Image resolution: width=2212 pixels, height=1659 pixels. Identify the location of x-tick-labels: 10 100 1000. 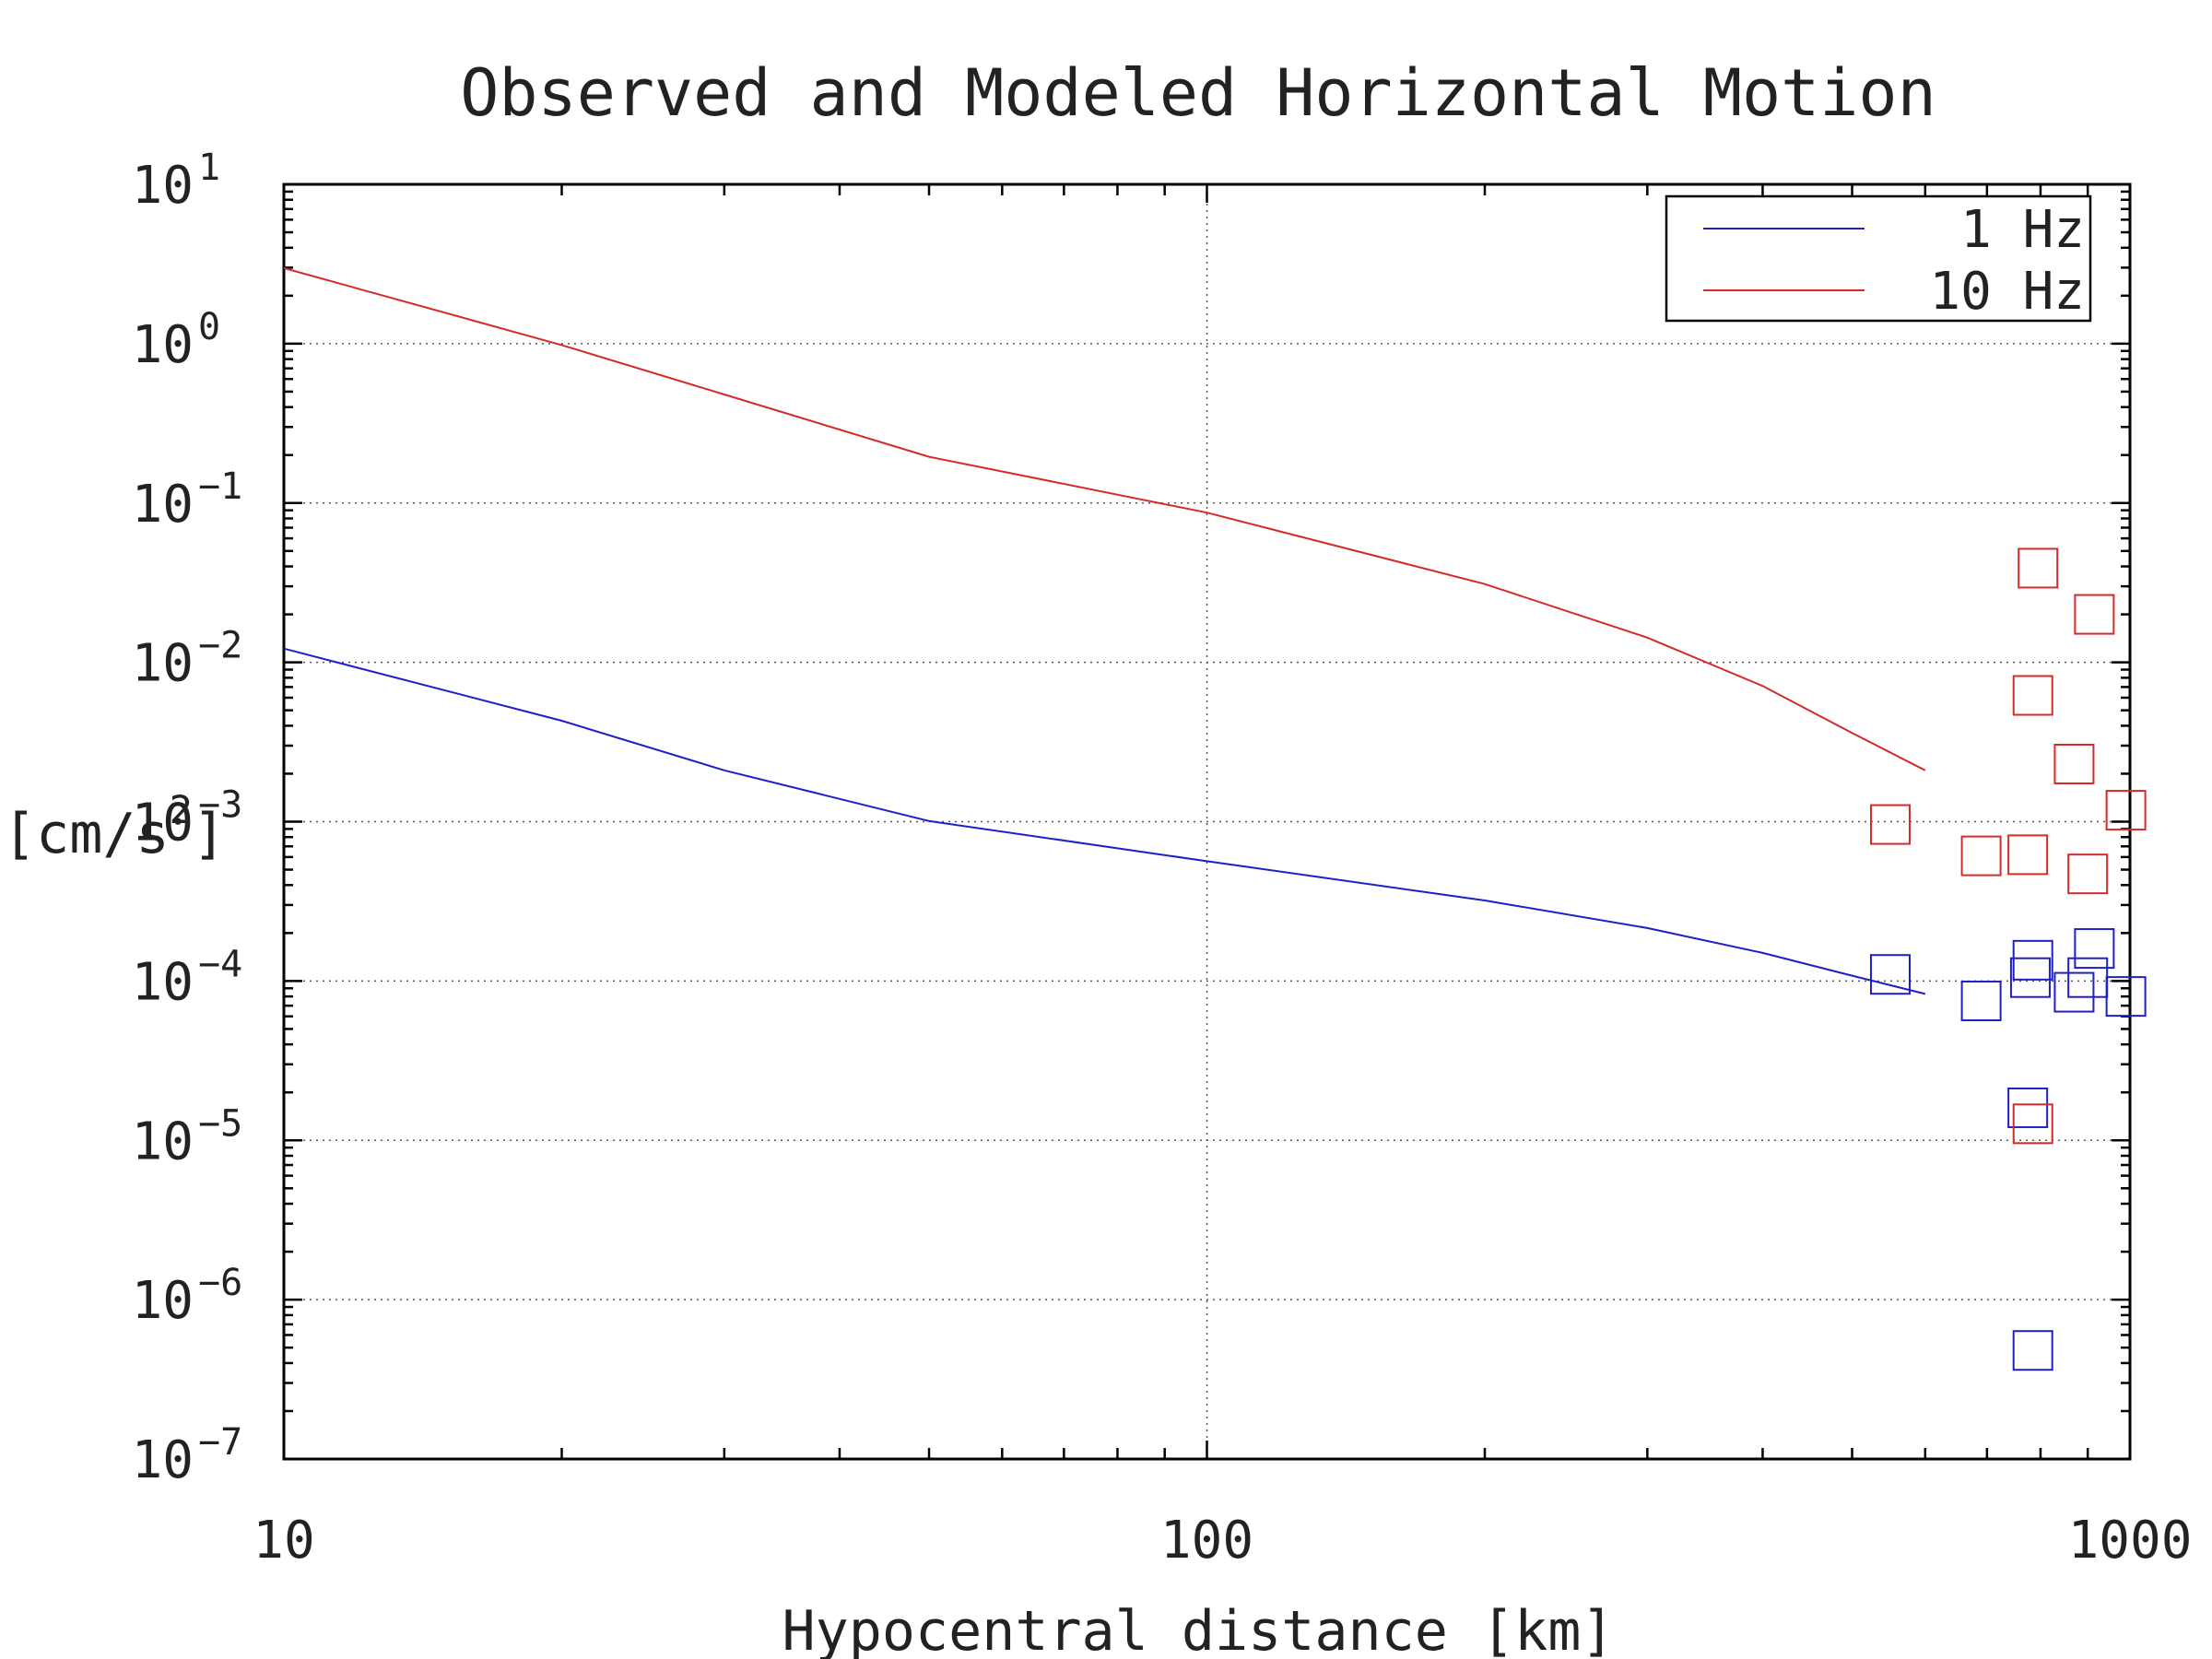
(1222, 1541).